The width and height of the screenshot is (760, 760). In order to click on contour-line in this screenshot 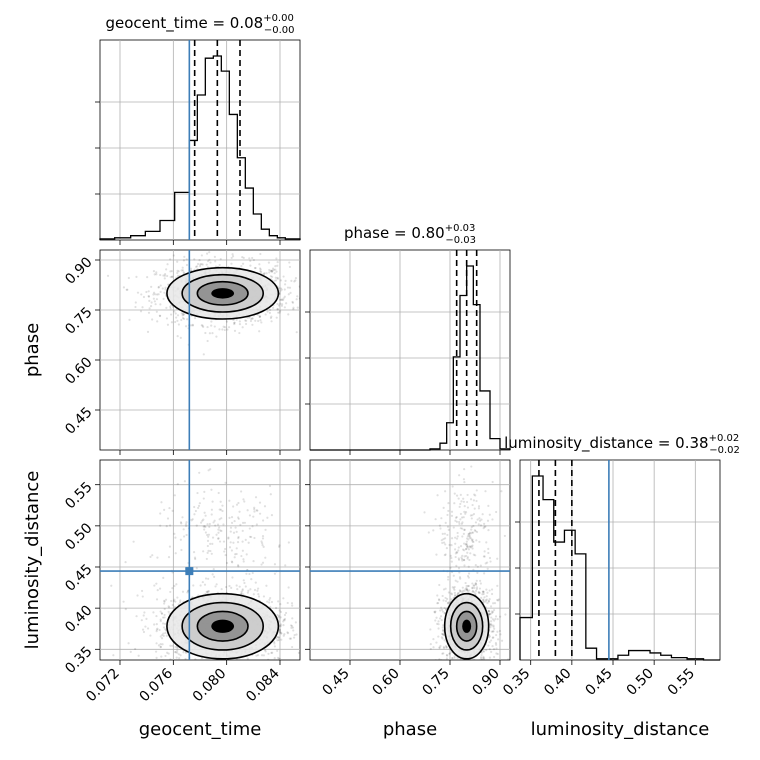, I will do `click(223, 626)`.